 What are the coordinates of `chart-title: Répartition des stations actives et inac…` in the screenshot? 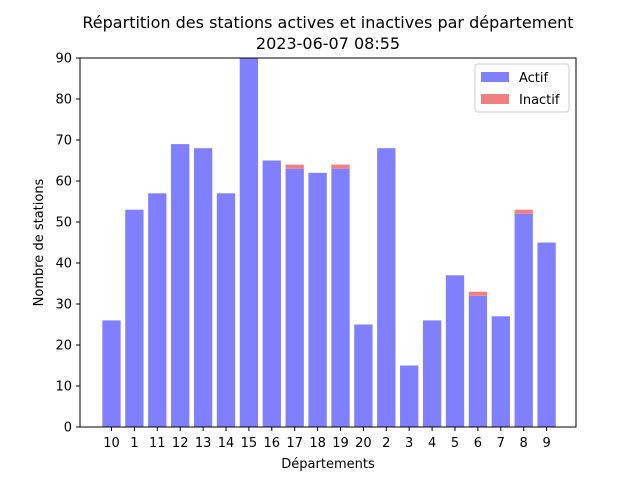 It's located at (327, 22).